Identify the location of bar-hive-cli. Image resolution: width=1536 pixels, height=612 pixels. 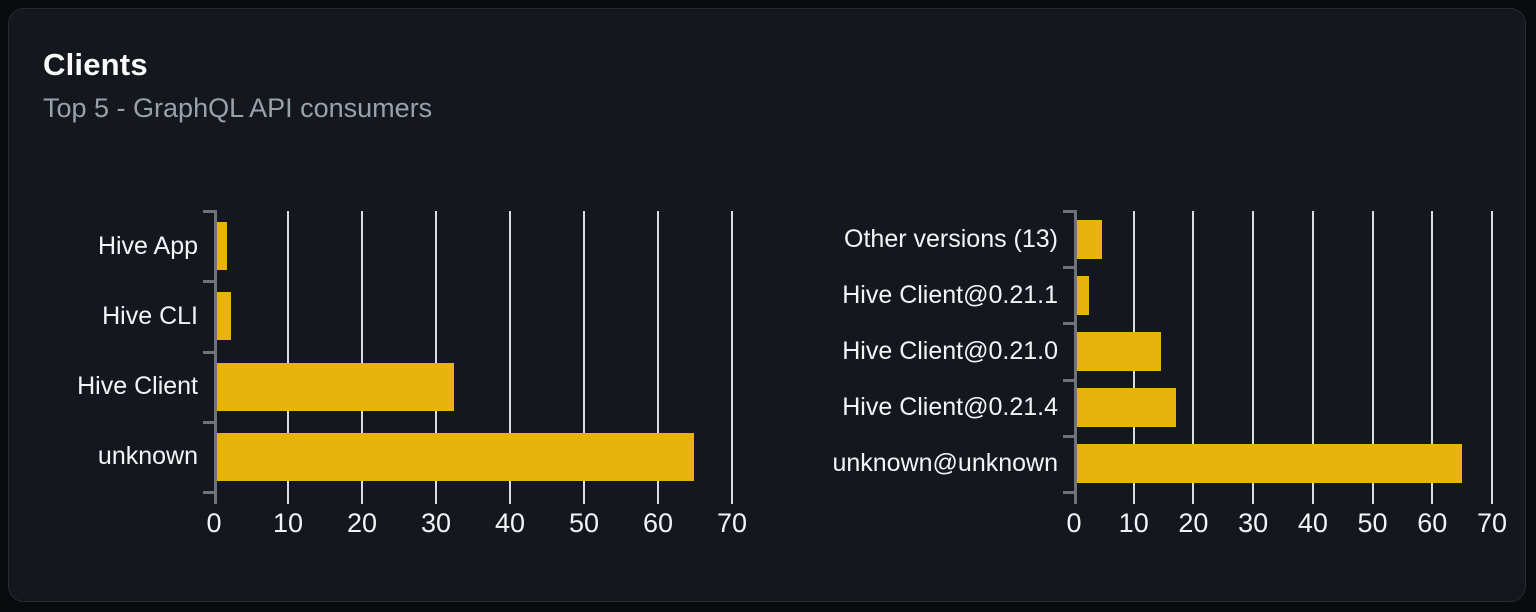
(224, 316).